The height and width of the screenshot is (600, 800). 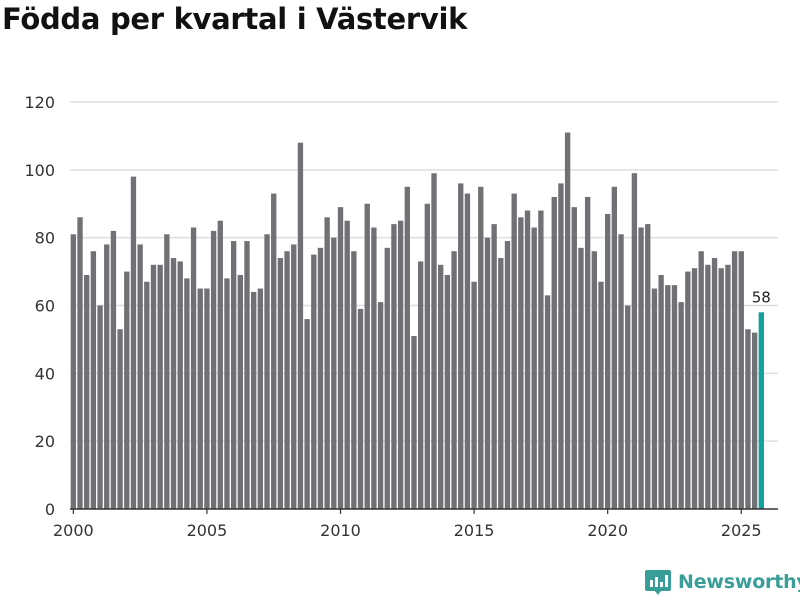 I want to click on brand-name: Newsworthy, so click(x=739, y=582).